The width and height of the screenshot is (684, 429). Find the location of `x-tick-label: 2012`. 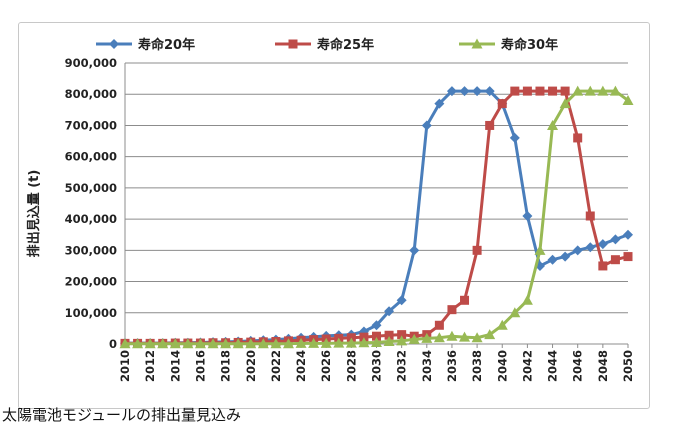

x-tick-label: 2012 is located at coordinates (150, 366).